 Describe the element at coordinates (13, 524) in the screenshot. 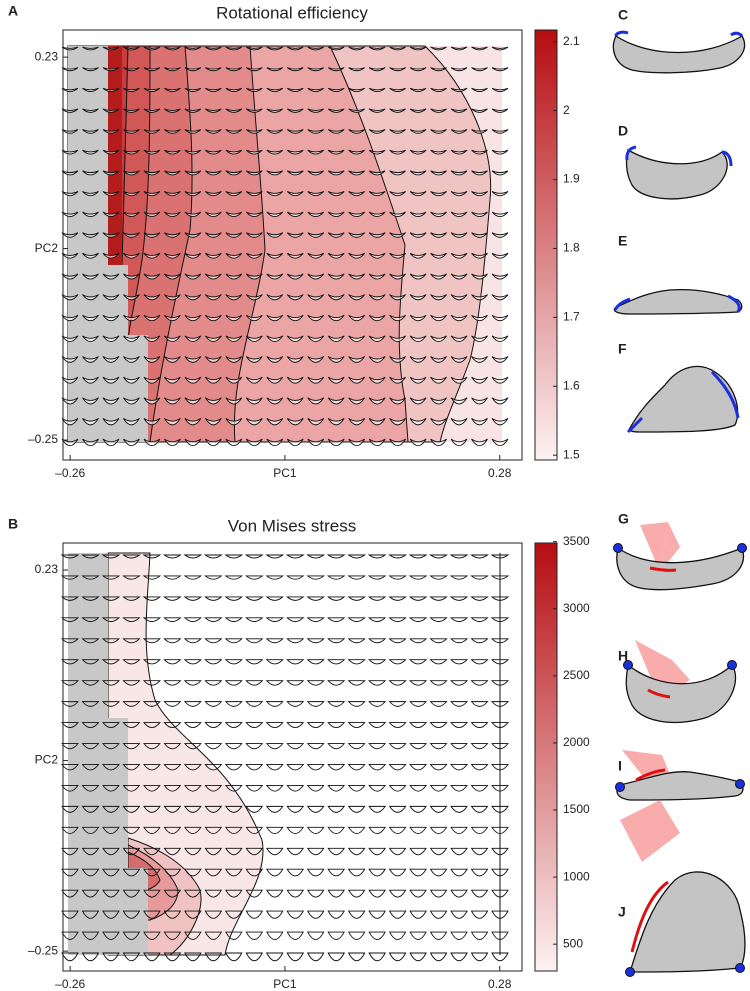

I see `panel-letter: B` at that location.